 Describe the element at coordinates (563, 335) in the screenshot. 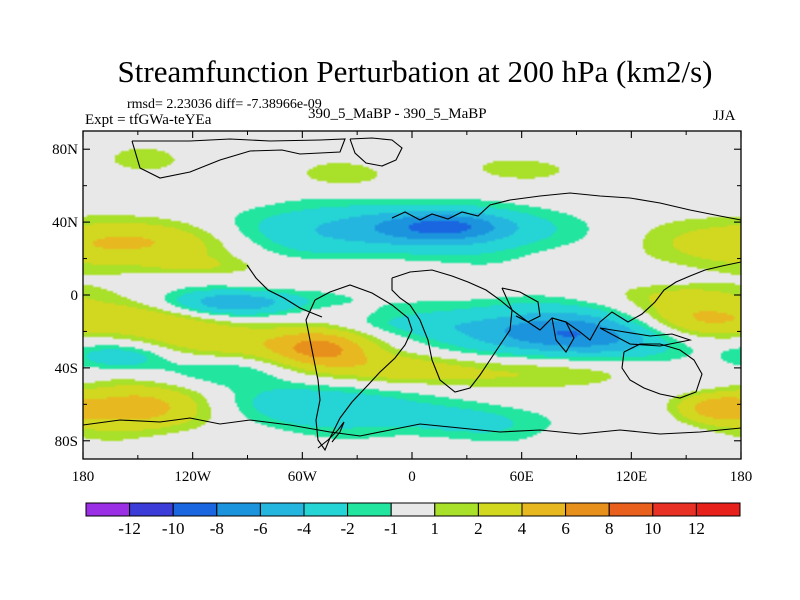

I see `coastline-india` at that location.